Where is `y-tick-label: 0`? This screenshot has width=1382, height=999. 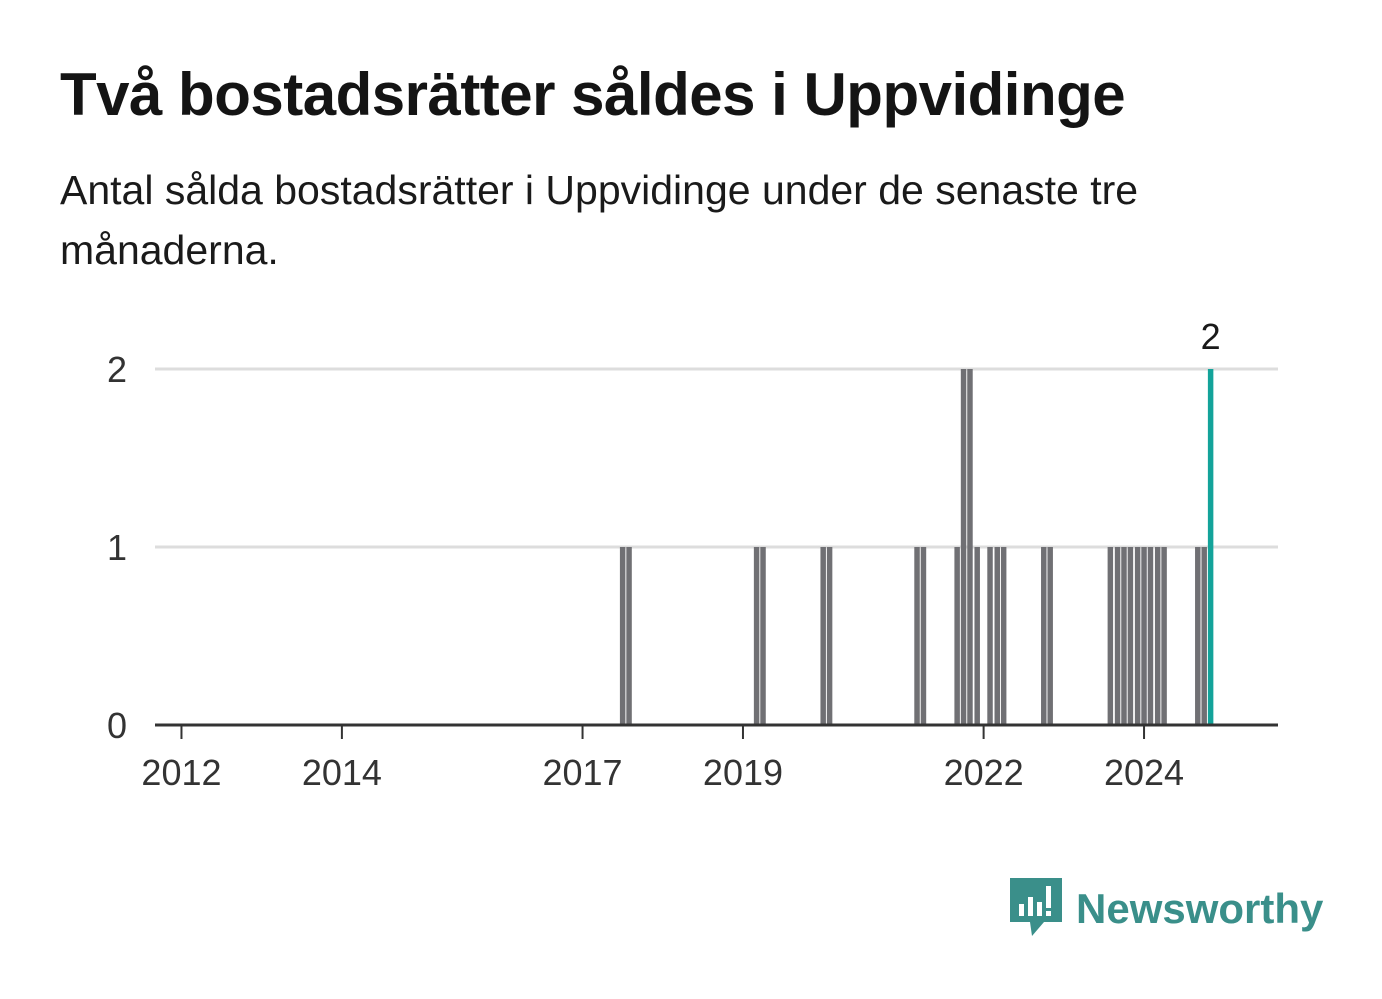
y-tick-label: 0 is located at coordinates (117, 725).